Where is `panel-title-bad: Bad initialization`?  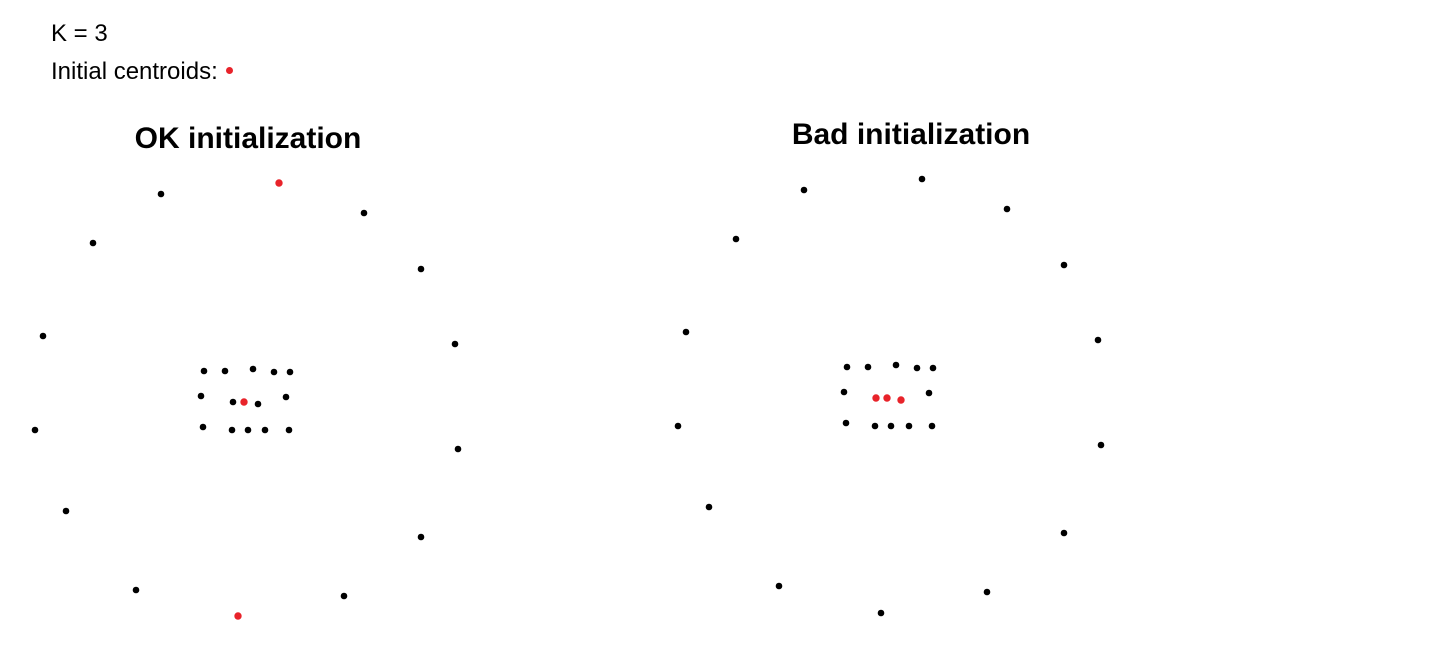
panel-title-bad: Bad initialization is located at coordinates (911, 134).